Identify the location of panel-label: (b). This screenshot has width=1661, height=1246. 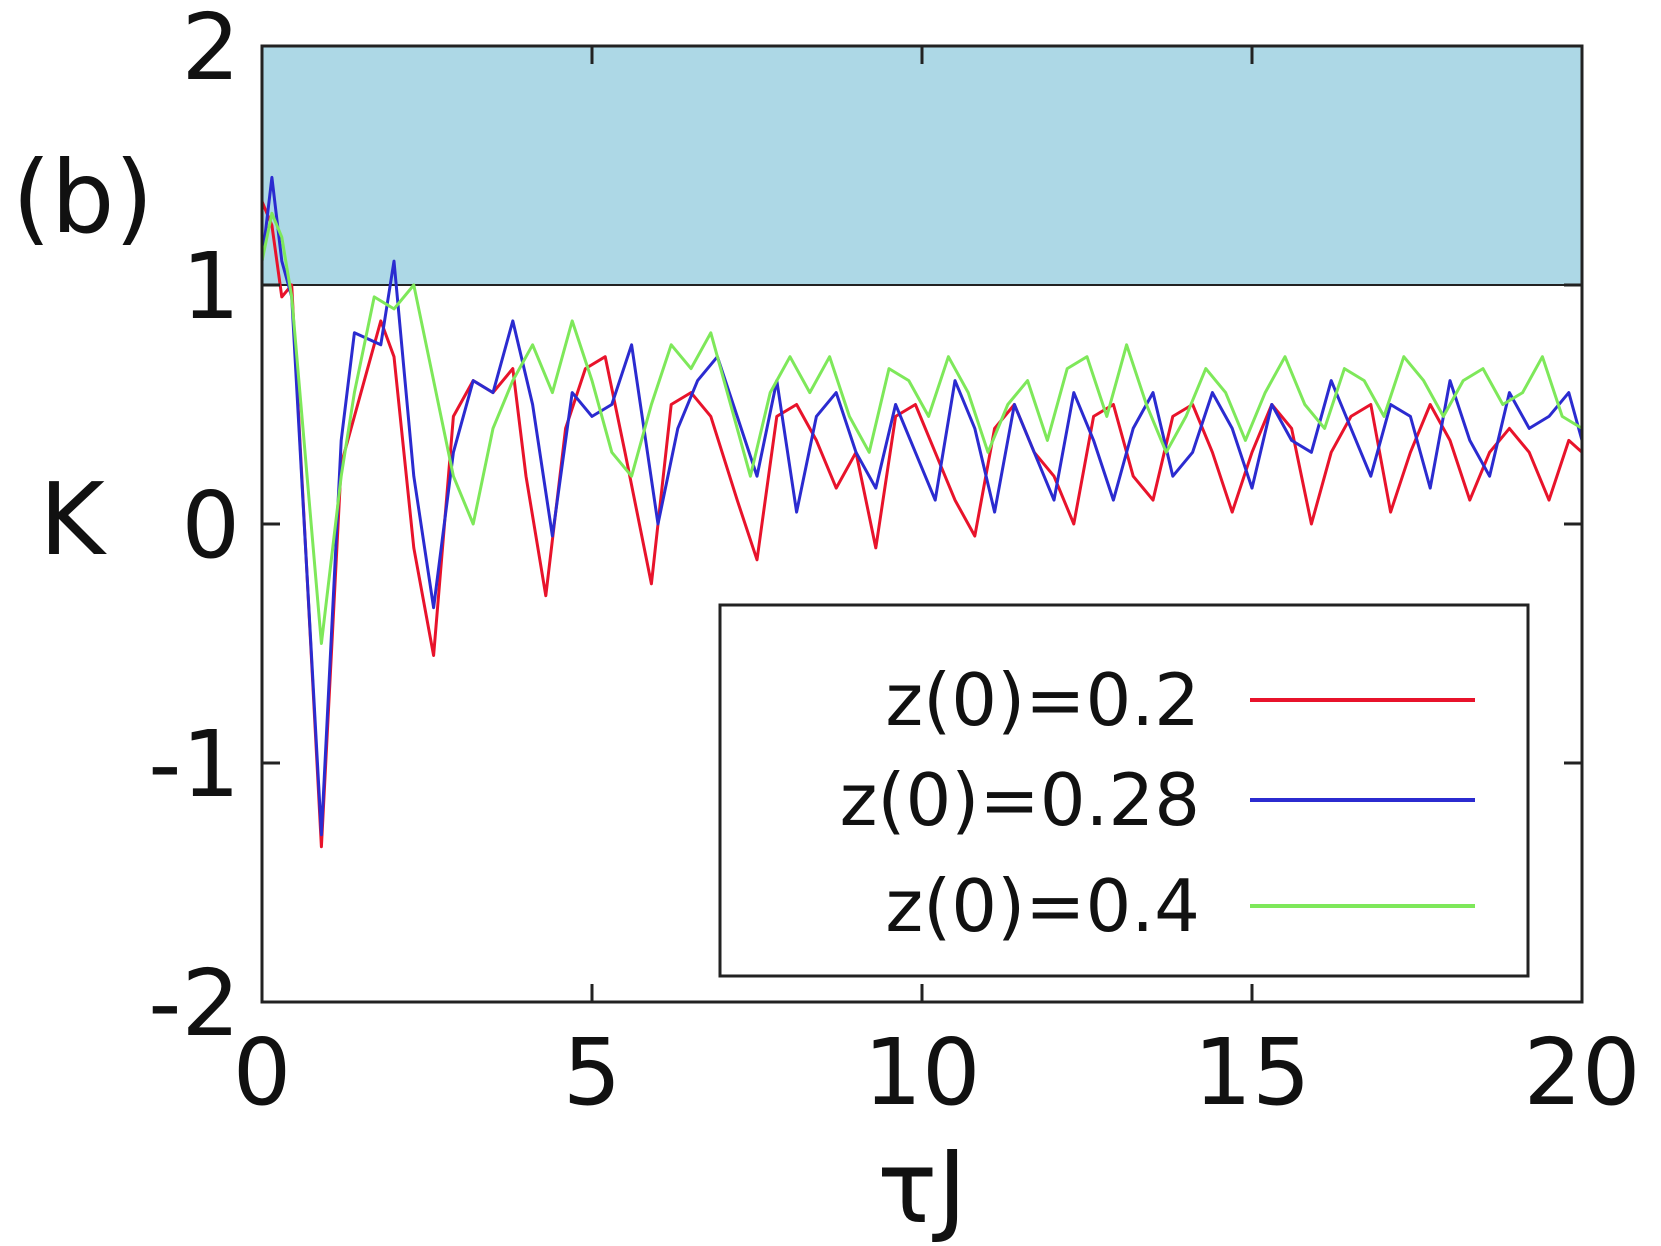
(83, 197).